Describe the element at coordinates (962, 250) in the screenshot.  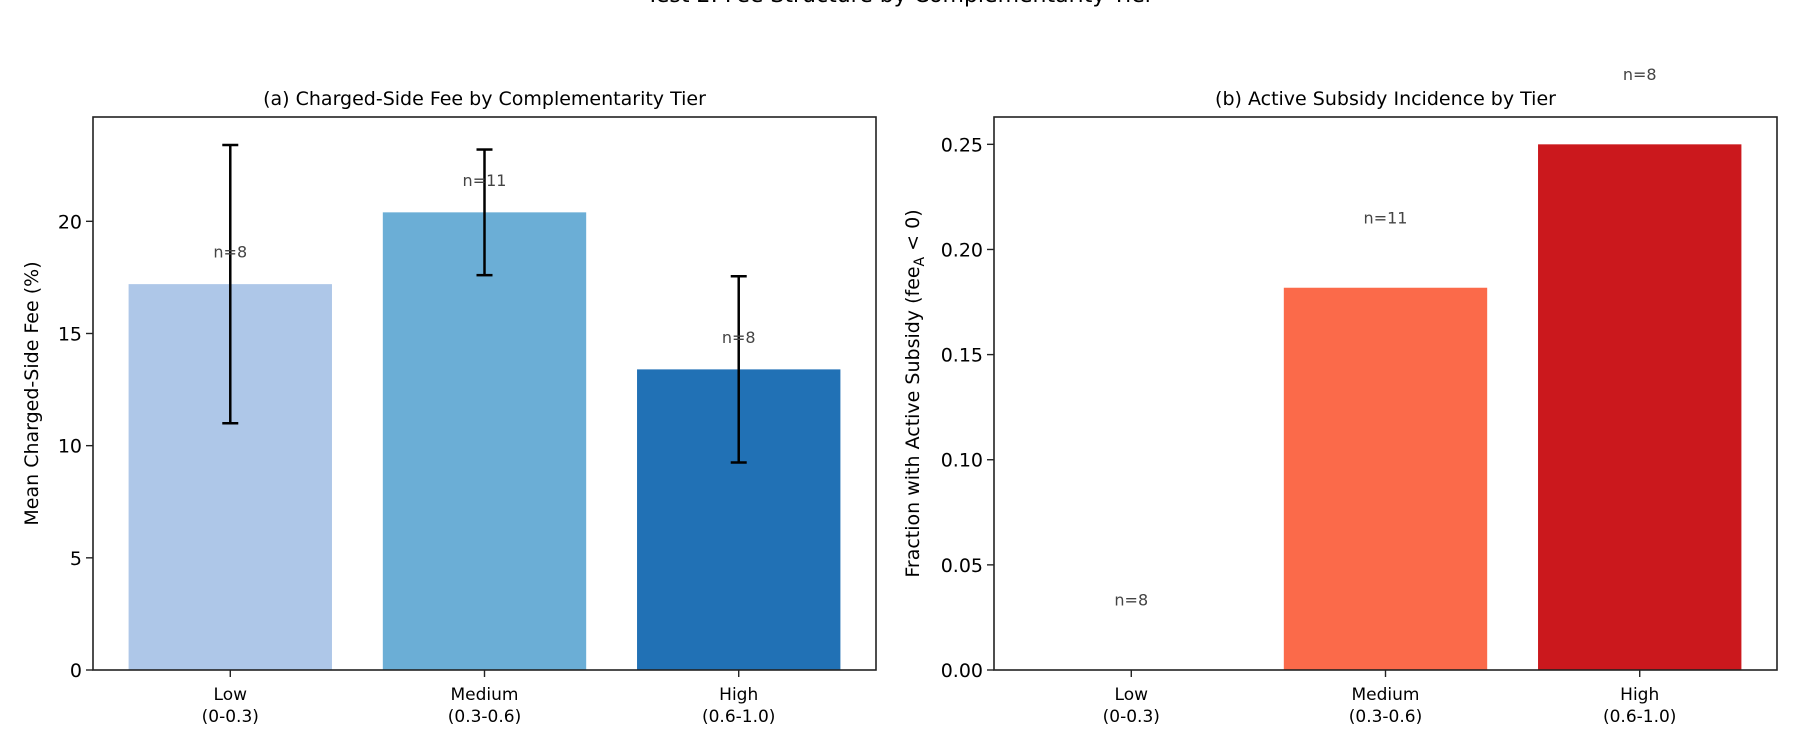
I see `y-tick-label-4: 0.20` at that location.